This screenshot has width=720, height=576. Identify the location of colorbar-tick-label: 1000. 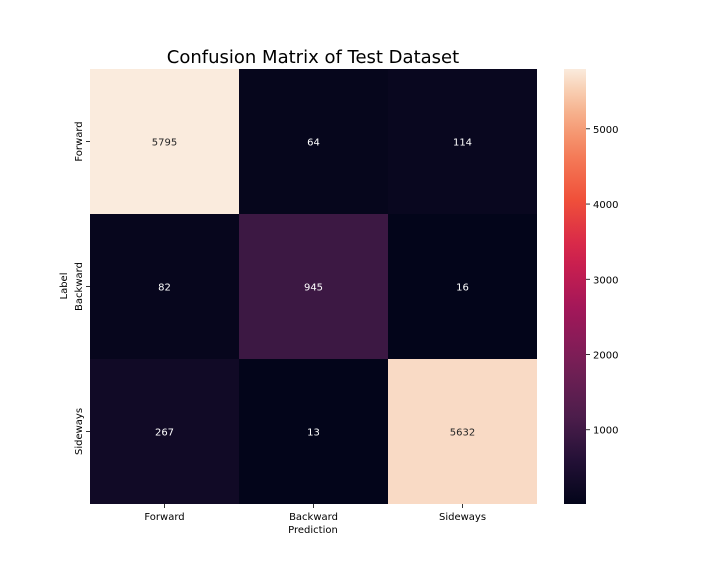
(605, 431).